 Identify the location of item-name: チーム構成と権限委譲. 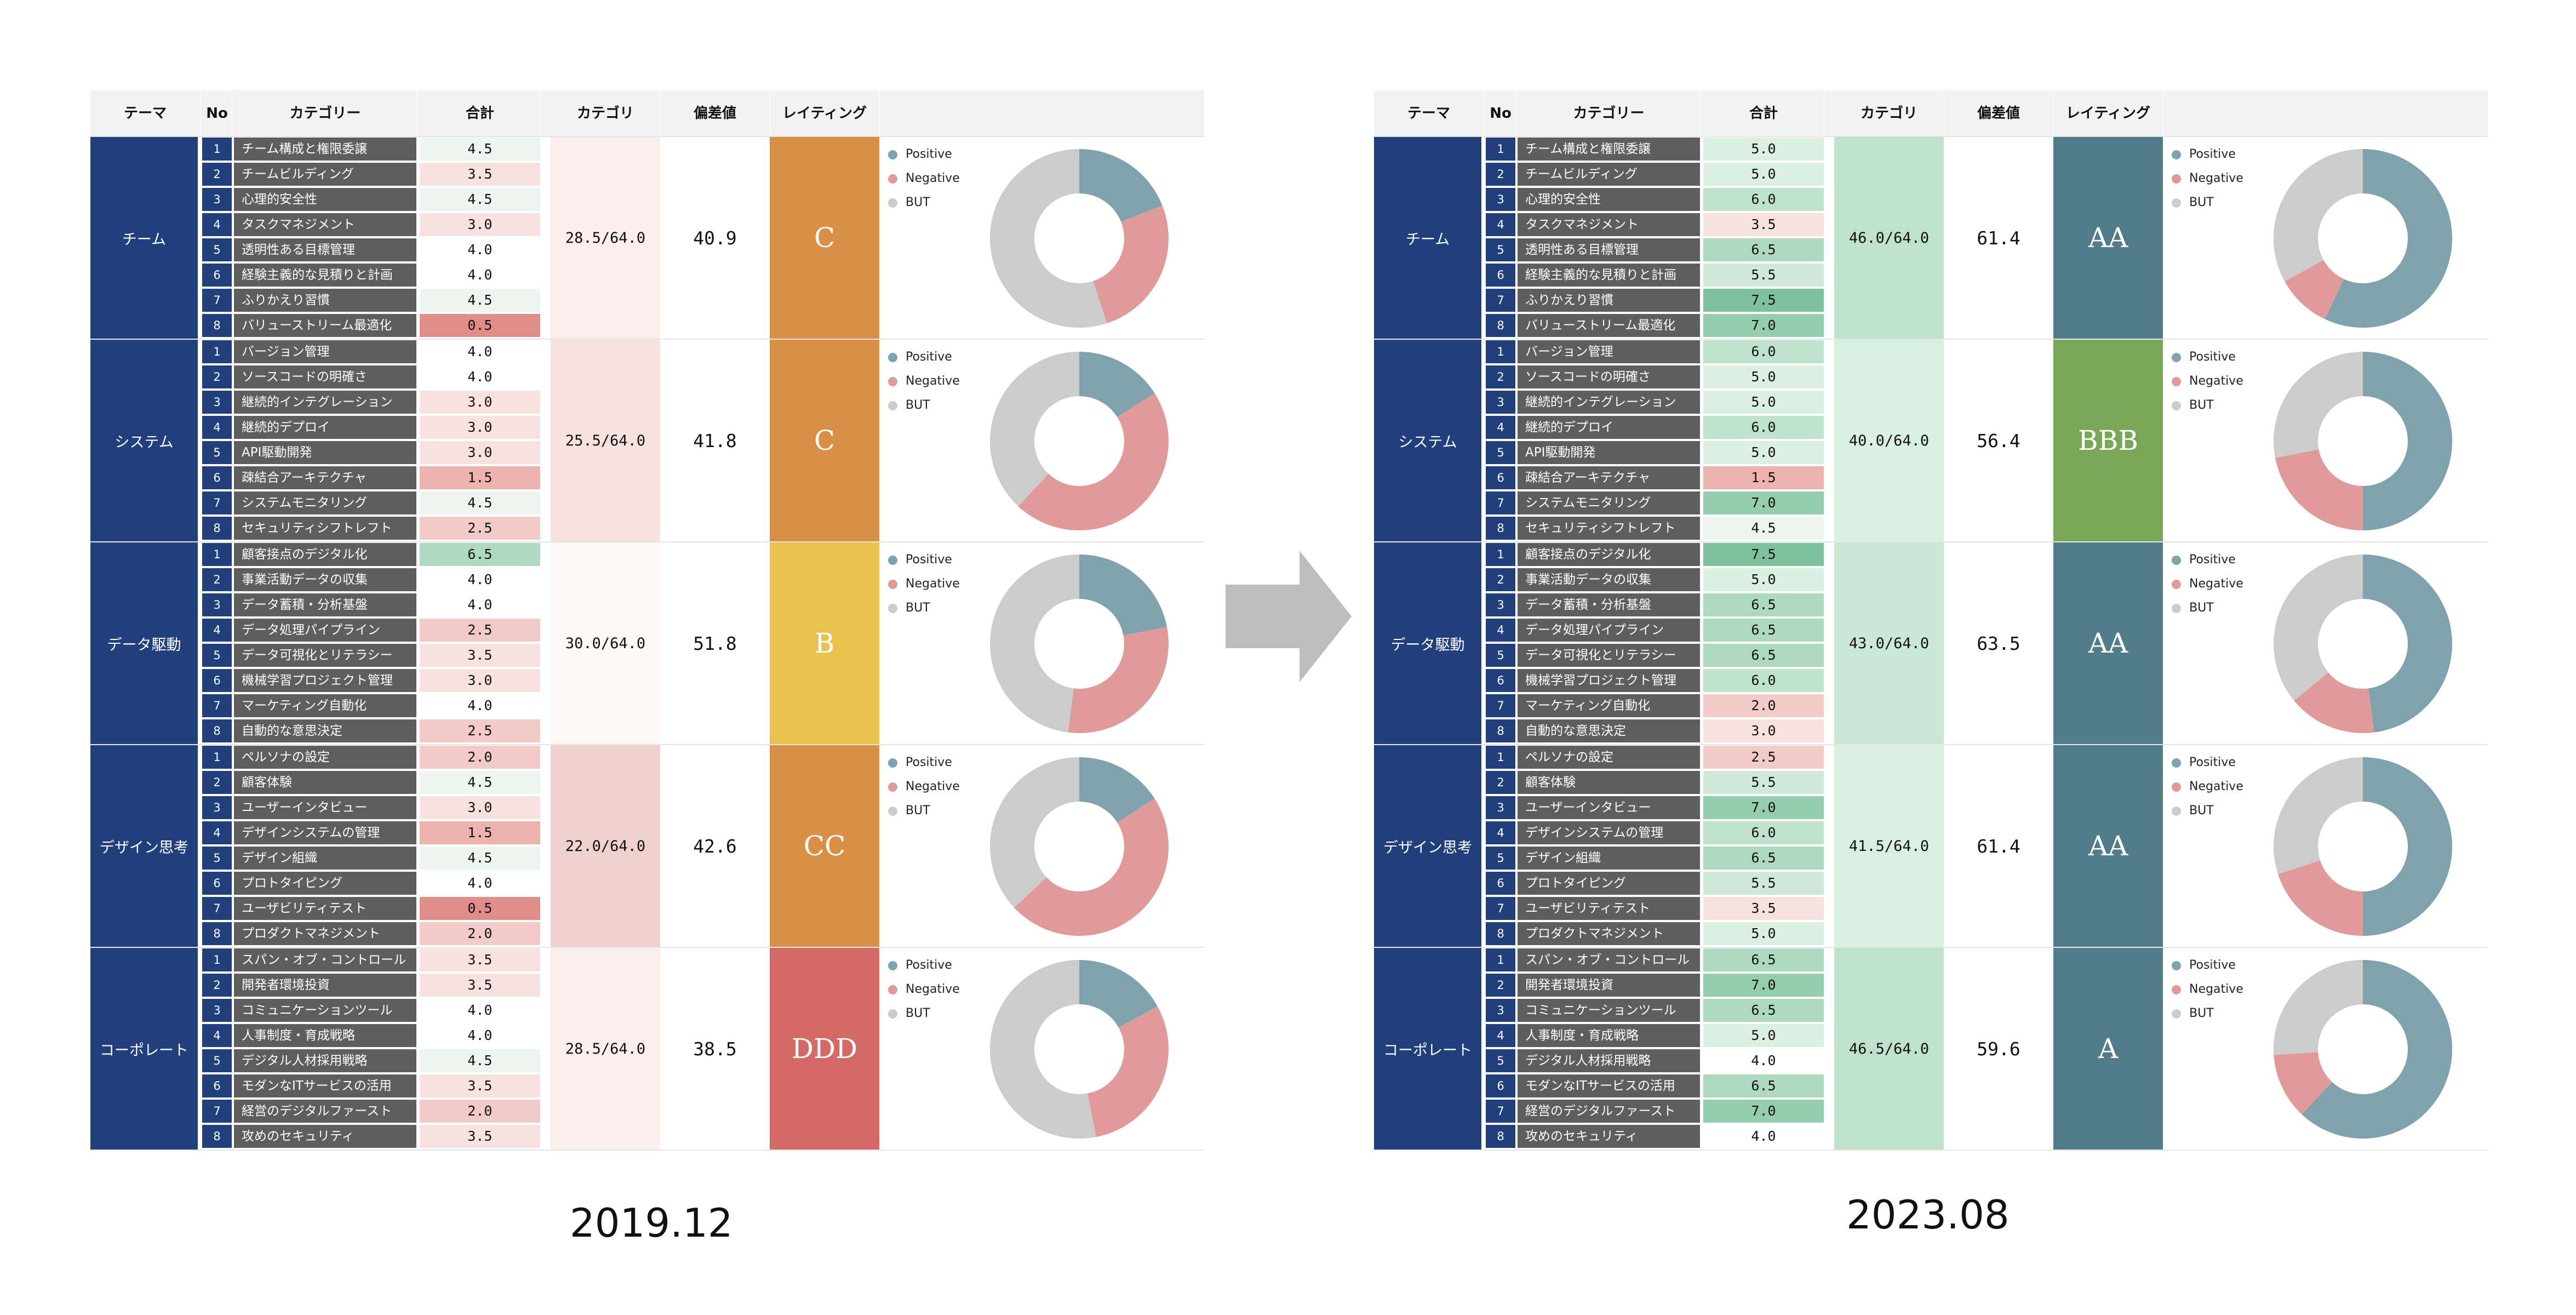
(1609, 150).